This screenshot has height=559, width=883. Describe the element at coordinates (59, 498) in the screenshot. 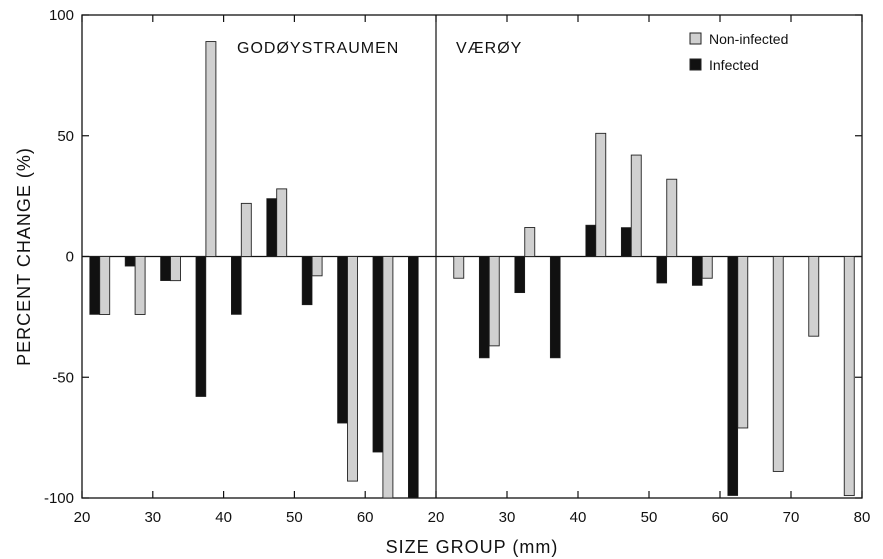

I see `y-tick-label: -100` at that location.